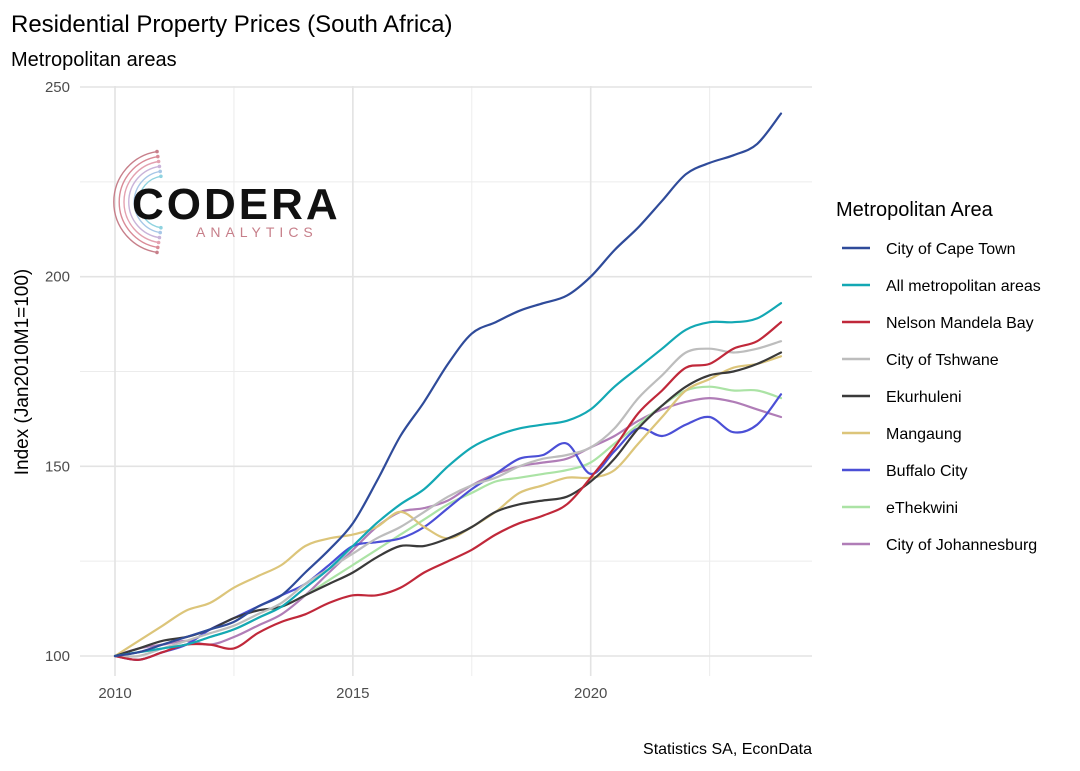  What do you see at coordinates (727, 749) in the screenshot?
I see `caption: Statistics SA, EconData` at bounding box center [727, 749].